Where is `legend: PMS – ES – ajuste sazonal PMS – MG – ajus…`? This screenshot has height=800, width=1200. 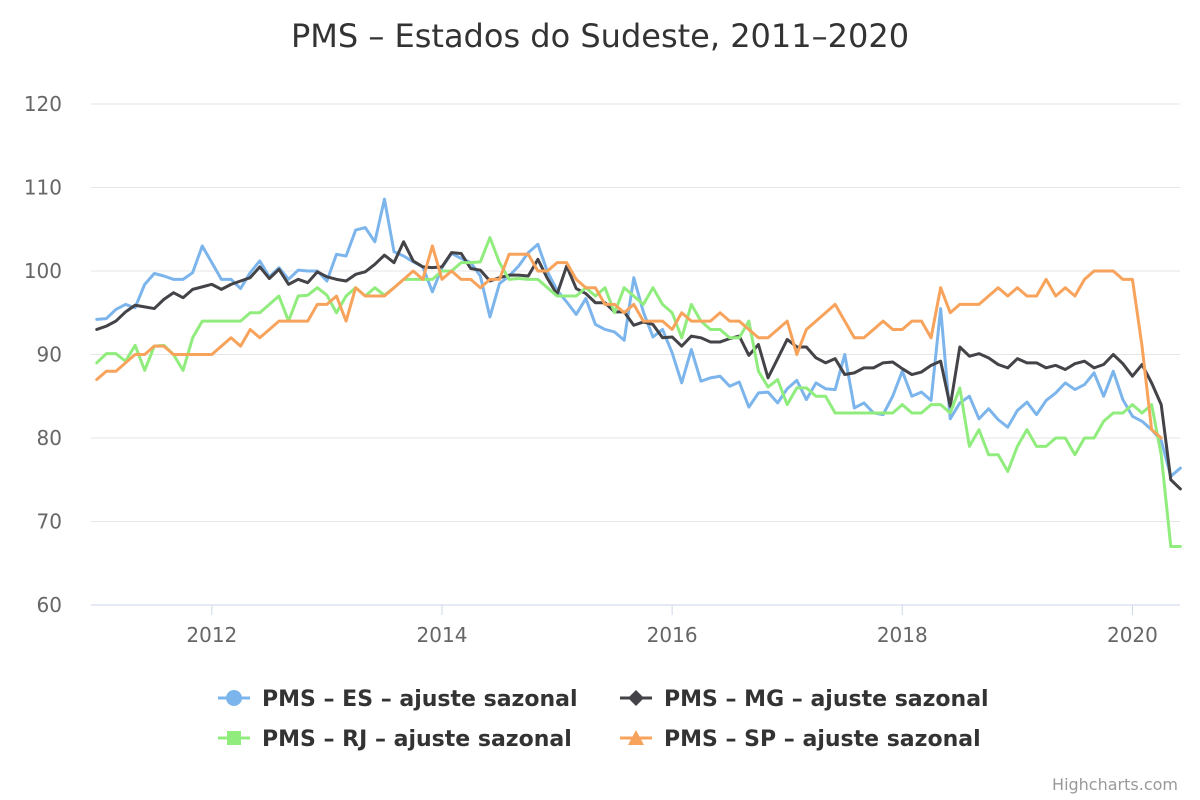 legend: PMS – ES – ajuste sazonal PMS – MG – ajus… is located at coordinates (603, 719).